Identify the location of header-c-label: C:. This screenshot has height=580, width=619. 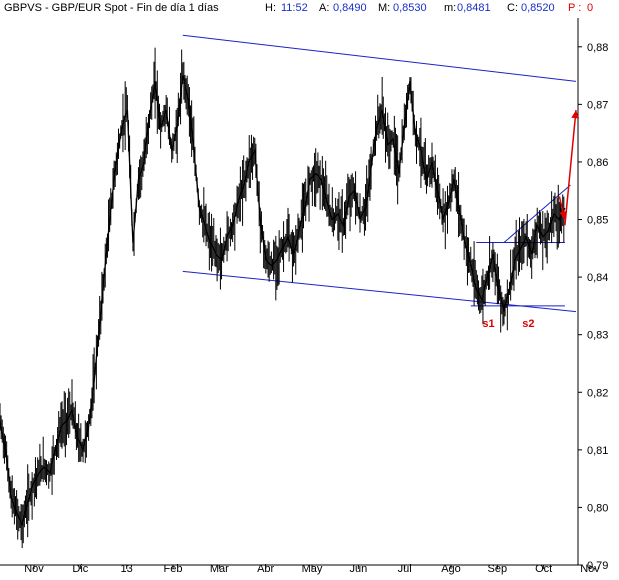
(512, 8).